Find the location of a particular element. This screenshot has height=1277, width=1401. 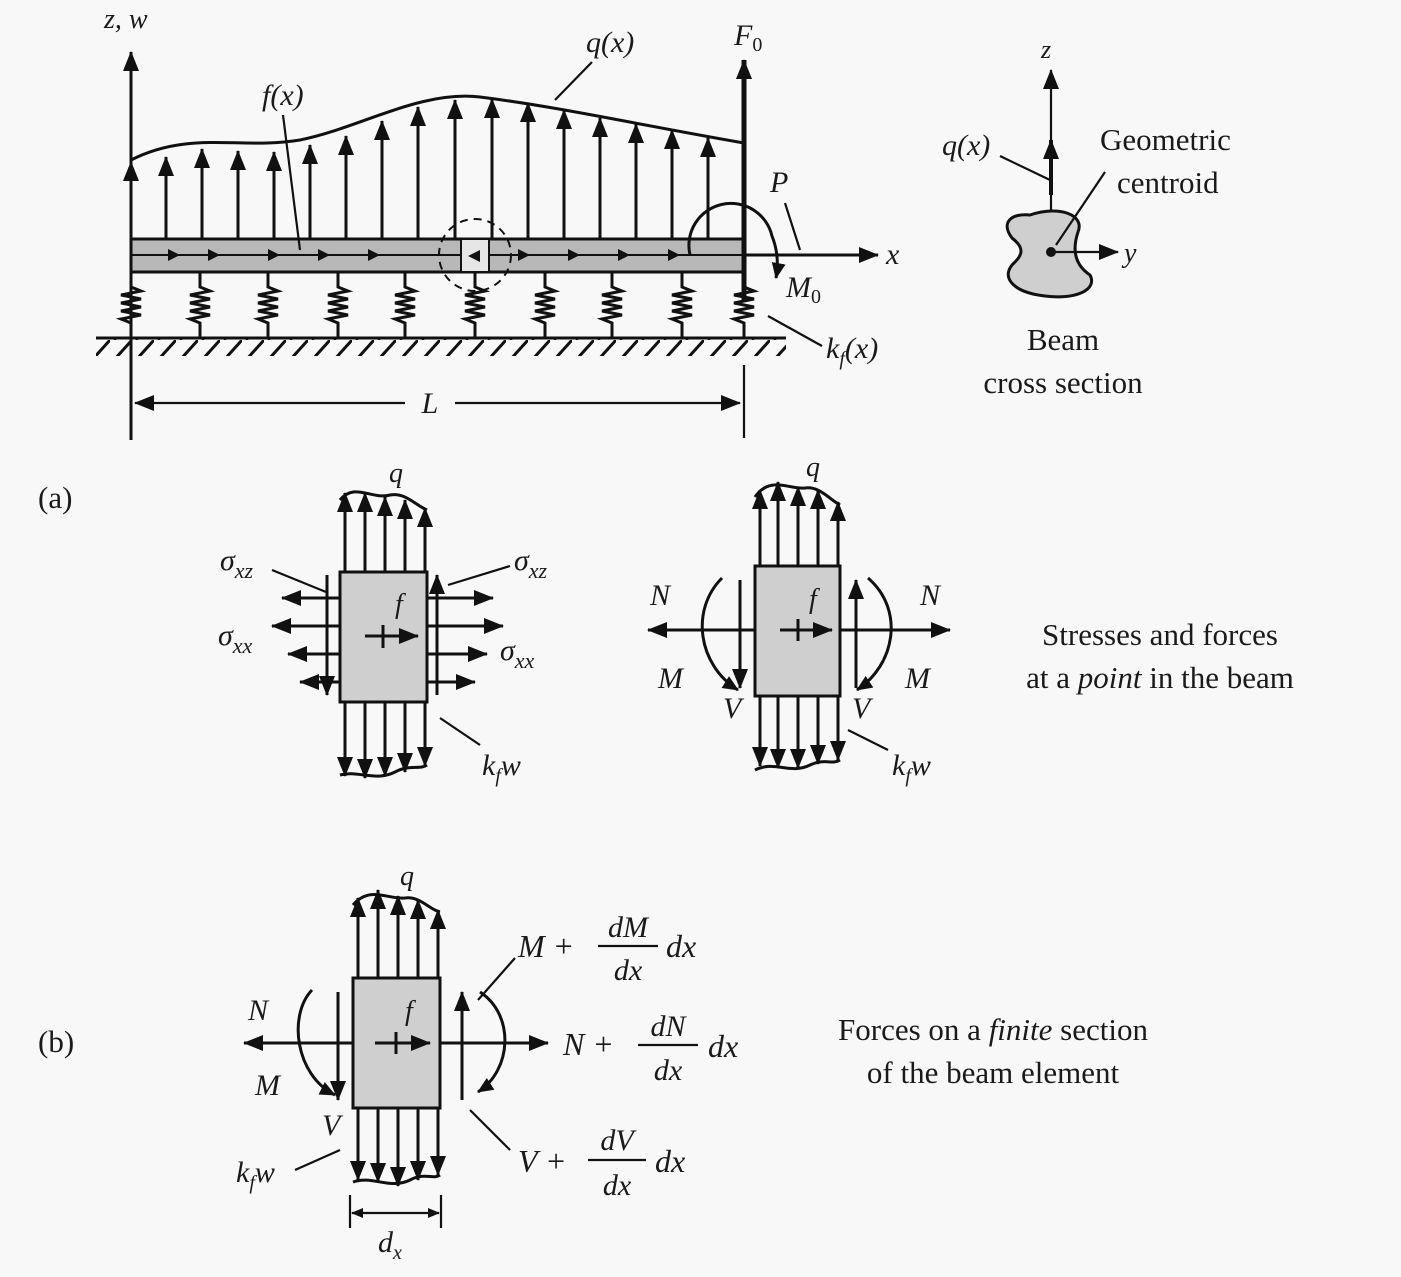

cs-y-label: y is located at coordinates (1129, 253).